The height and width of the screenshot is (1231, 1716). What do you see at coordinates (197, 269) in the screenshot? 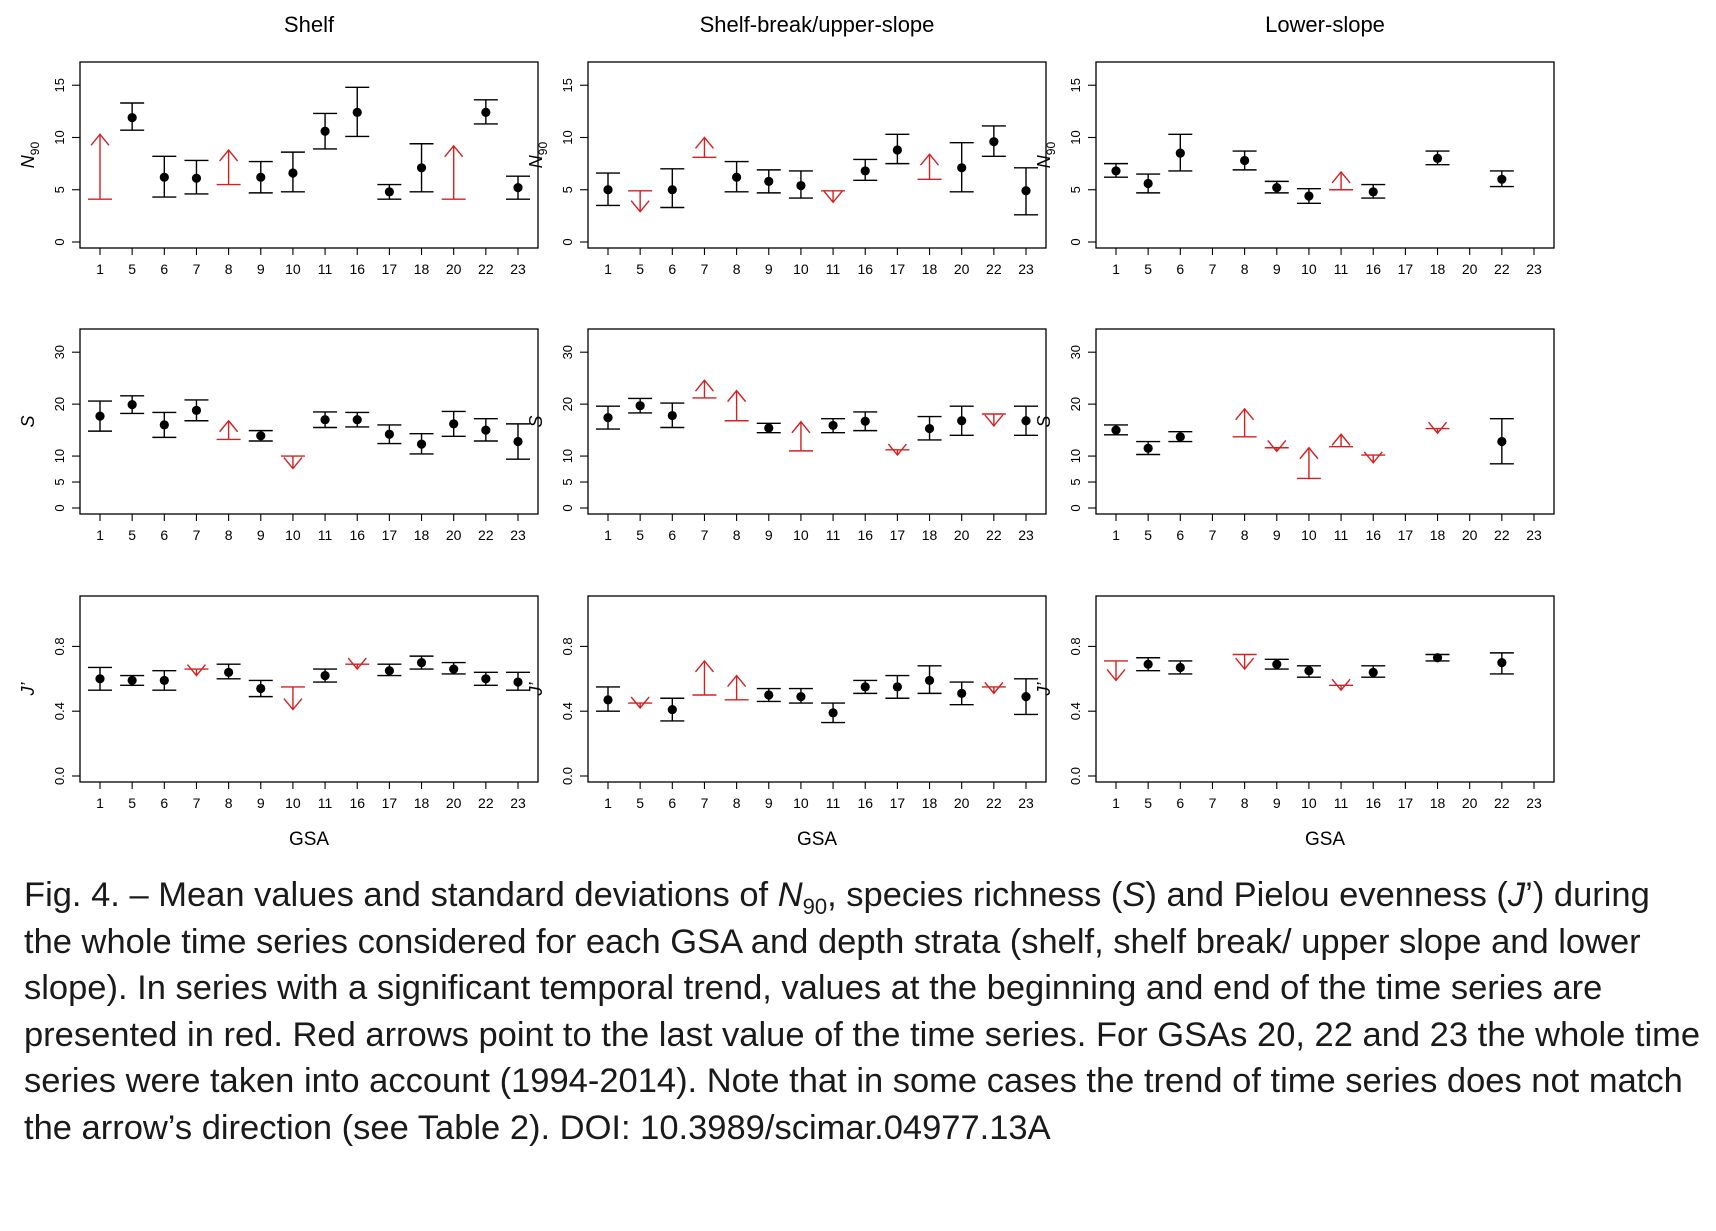
I see `x-tick-label-n90-shelf: 7` at bounding box center [197, 269].